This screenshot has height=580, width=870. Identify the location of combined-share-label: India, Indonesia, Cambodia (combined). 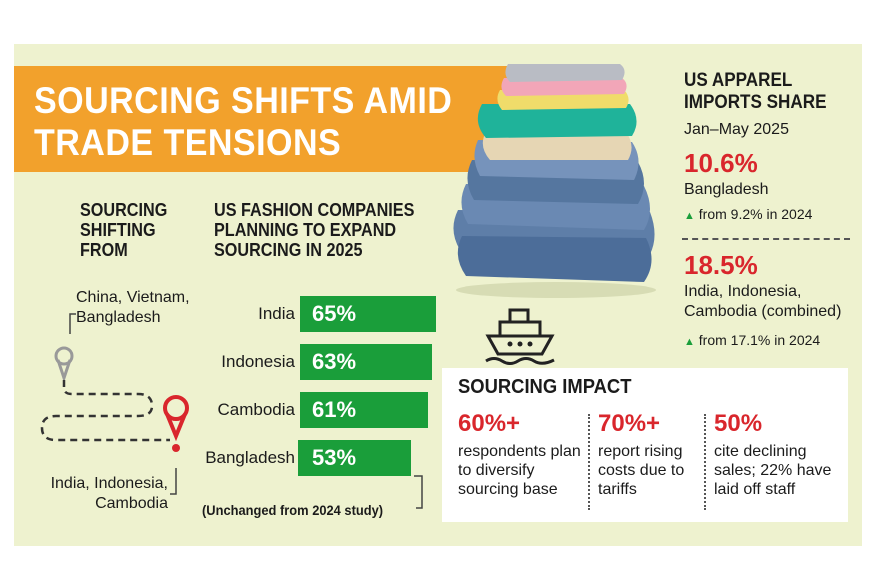
(763, 301).